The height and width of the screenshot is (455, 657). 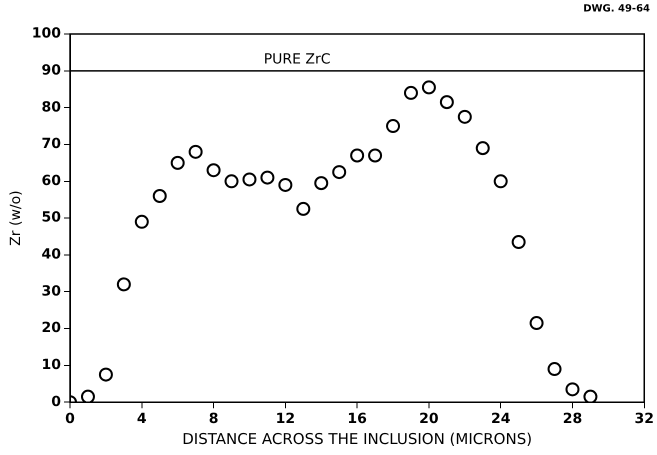 I want to click on x-tick-label: 28, so click(x=572, y=419).